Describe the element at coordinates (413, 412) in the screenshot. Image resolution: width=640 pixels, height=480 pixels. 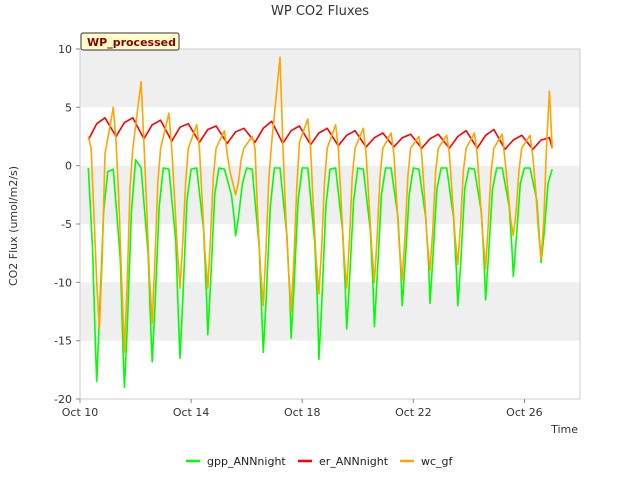
I see `x-tick-label: Oct 22` at that location.